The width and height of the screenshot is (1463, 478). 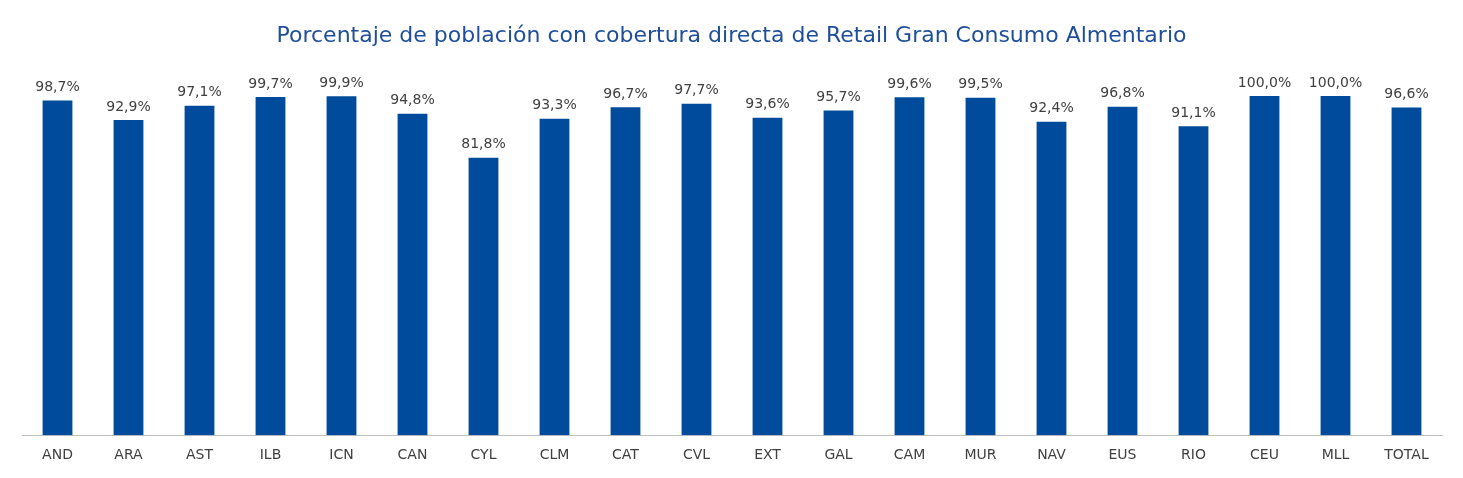 What do you see at coordinates (412, 99) in the screenshot?
I see `data-label: 94,8%` at bounding box center [412, 99].